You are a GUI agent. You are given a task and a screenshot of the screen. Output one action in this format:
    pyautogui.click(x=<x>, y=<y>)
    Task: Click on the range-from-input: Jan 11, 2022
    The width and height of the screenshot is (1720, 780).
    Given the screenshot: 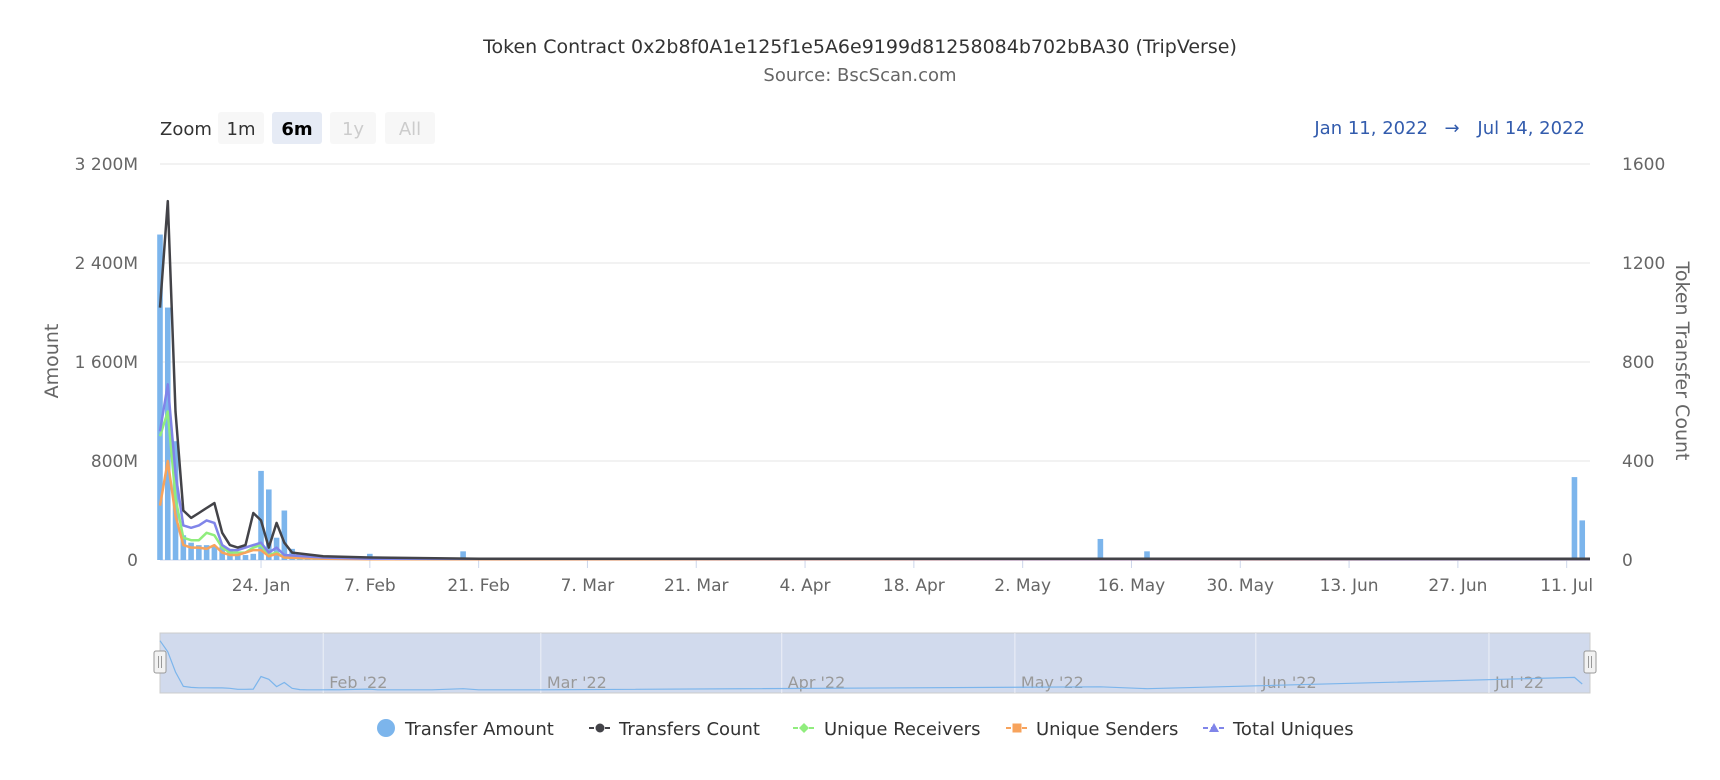 What is the action you would take?
    pyautogui.click(x=1370, y=128)
    